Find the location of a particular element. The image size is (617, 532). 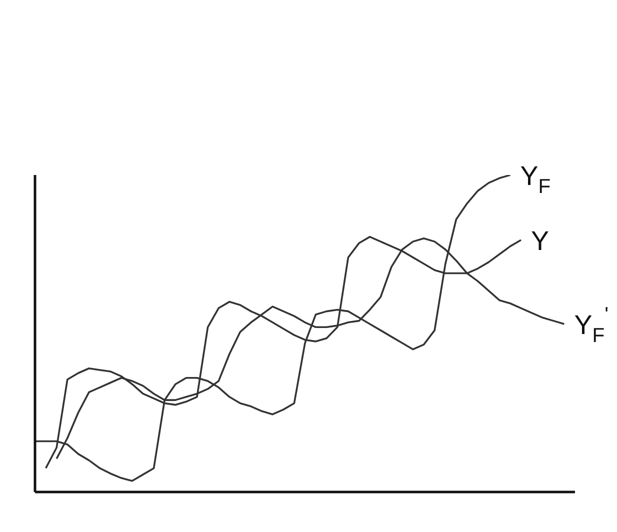

series-label: Y$_{F}$ is located at coordinates (535, 179).